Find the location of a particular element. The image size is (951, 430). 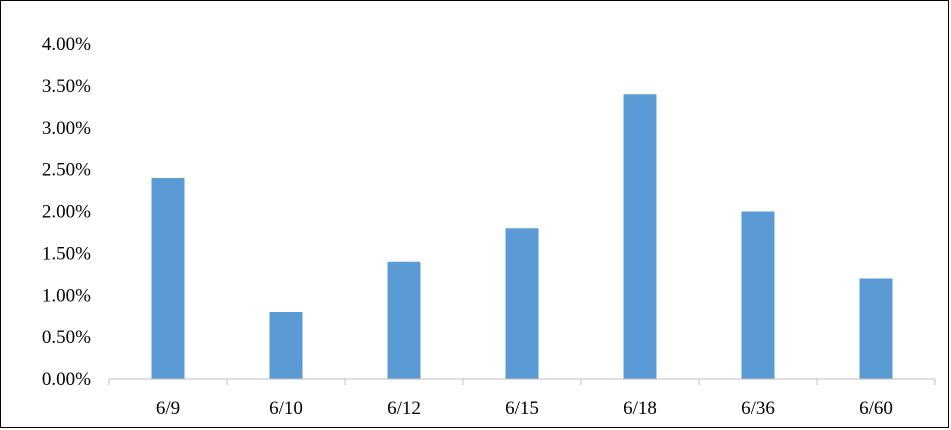

y-tick-label: 1.00% is located at coordinates (66, 295).